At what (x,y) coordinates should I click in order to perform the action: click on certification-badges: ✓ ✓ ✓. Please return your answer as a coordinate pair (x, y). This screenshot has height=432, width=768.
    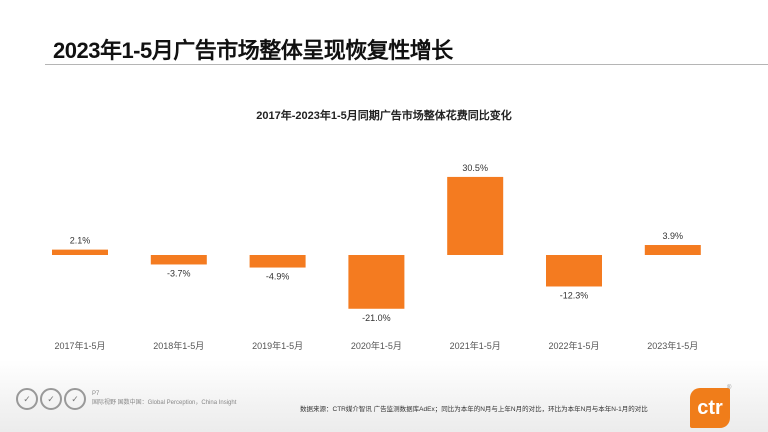
    Looking at the image, I should click on (51, 399).